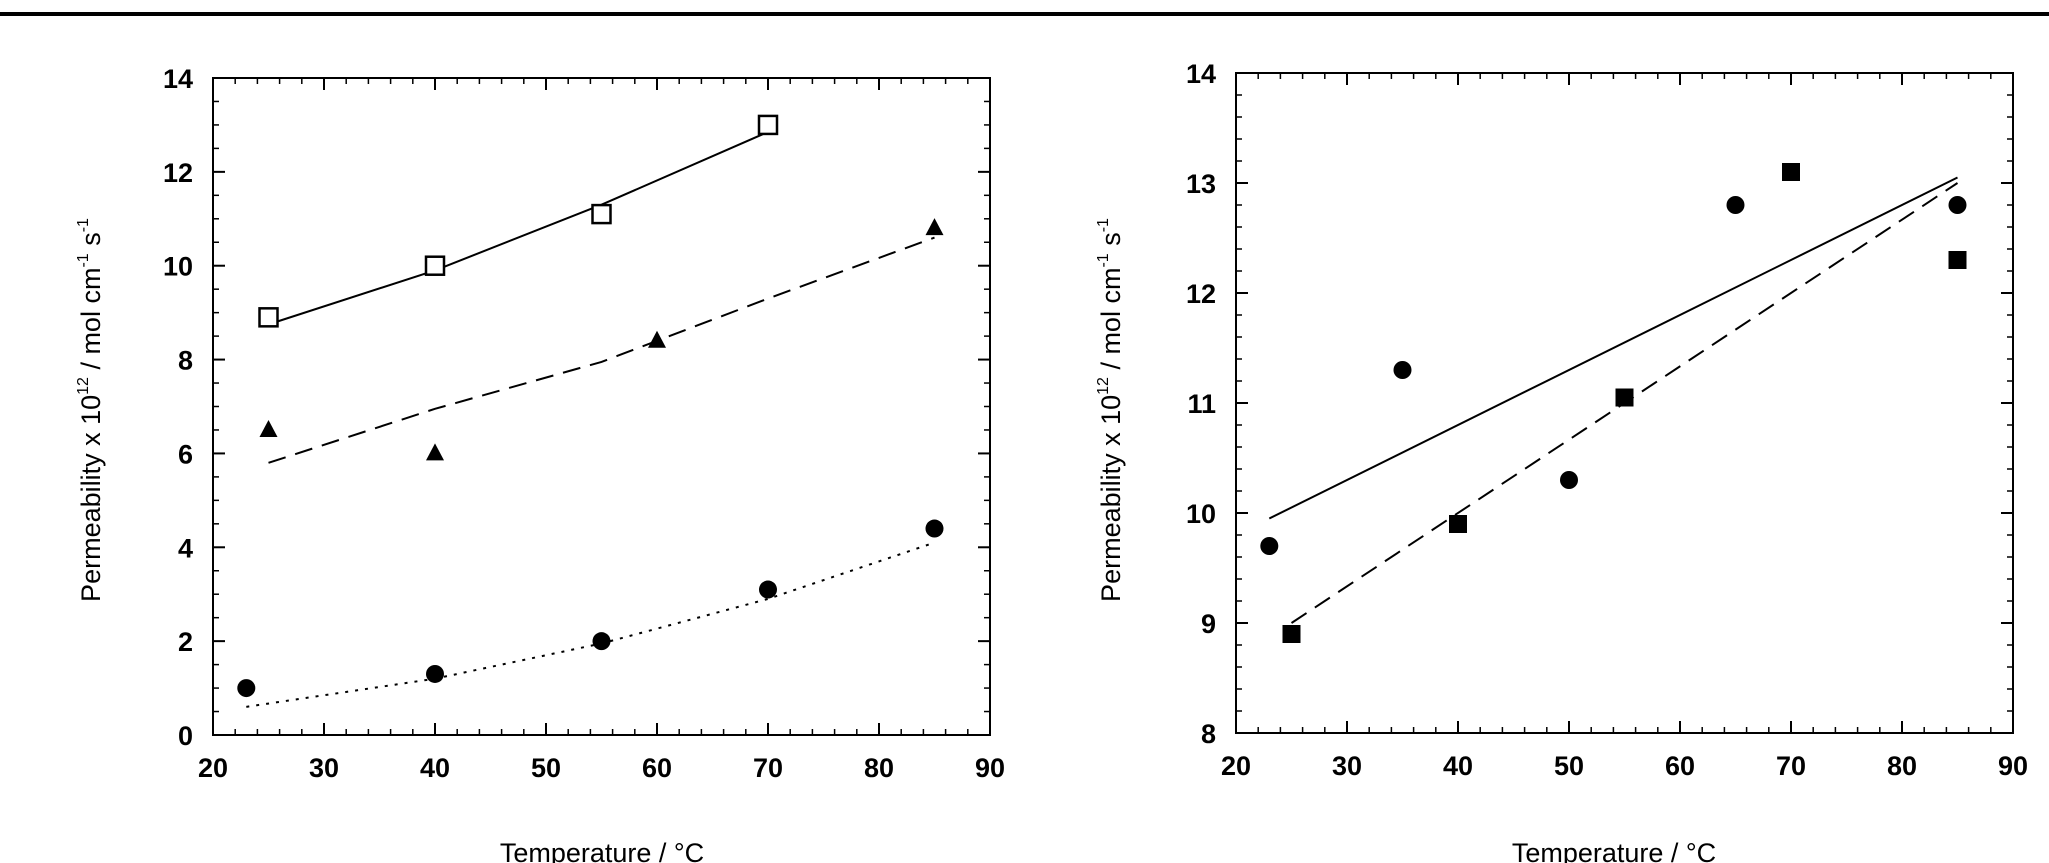  I want to click on right-x-tick-label: 70, so click(1791, 766).